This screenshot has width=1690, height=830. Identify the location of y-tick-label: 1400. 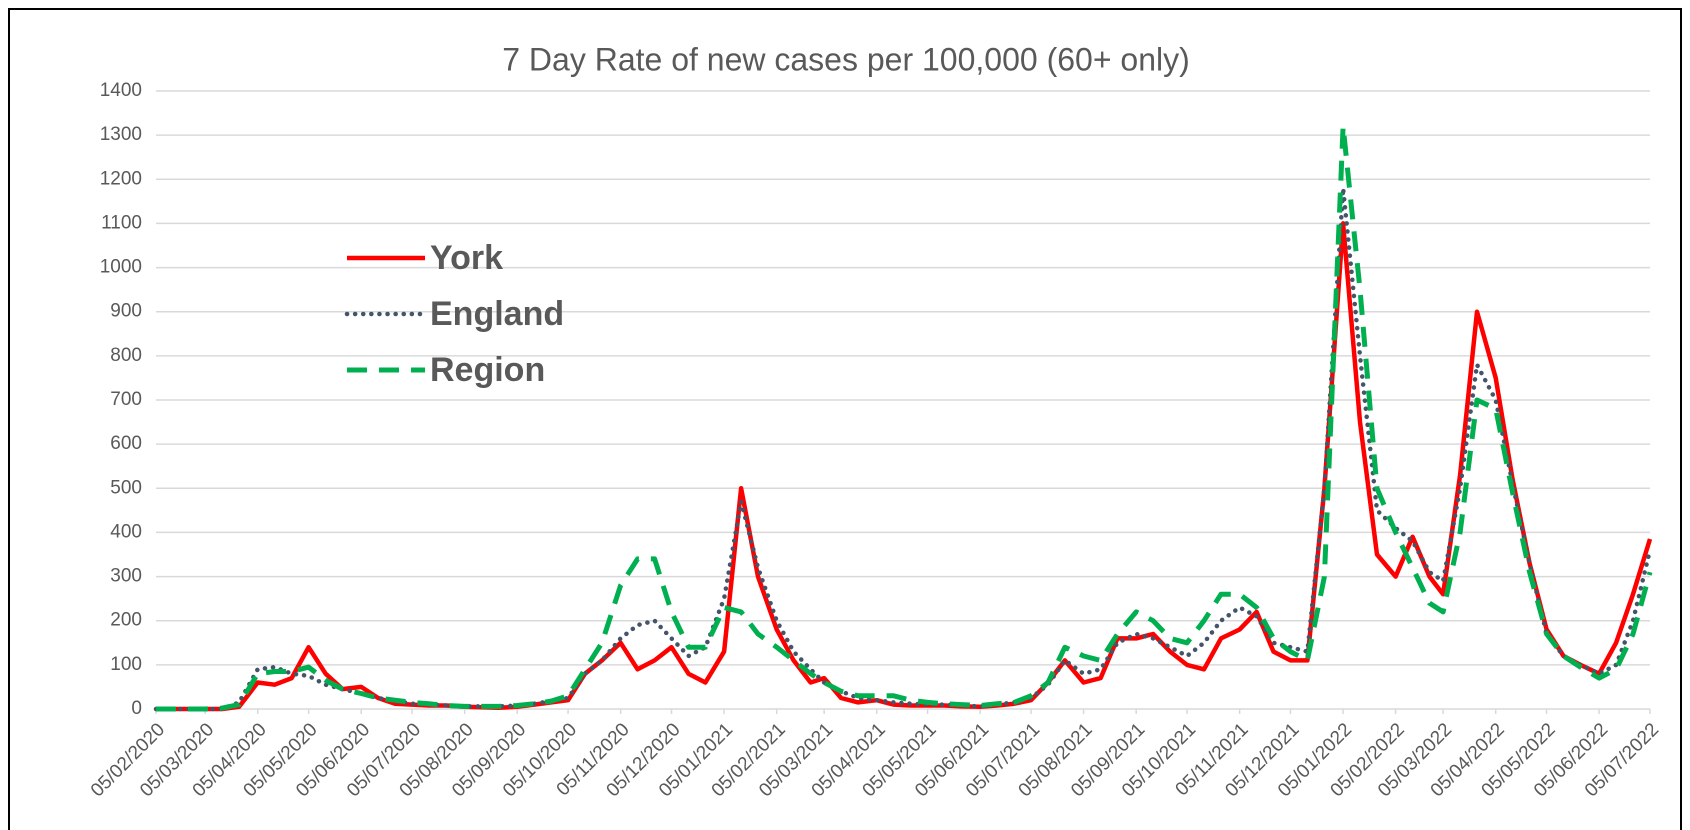
(121, 90).